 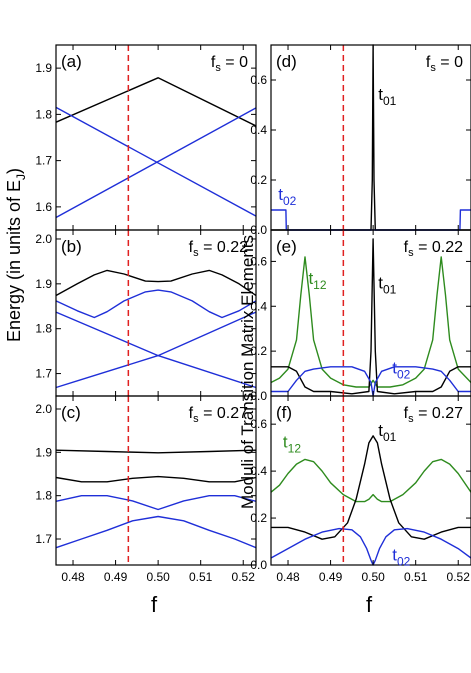 I want to click on x-axis-label-left: f, so click(x=154, y=604).